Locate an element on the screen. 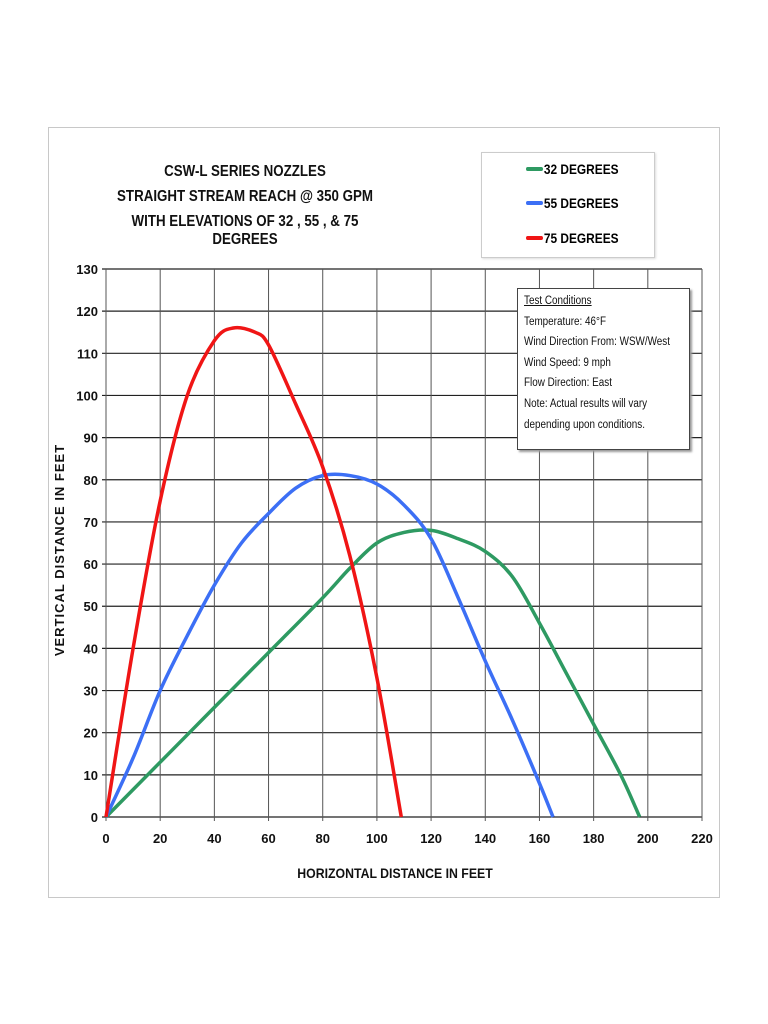 This screenshot has width=768, height=1024. y-tick-label: 40 is located at coordinates (91, 648).